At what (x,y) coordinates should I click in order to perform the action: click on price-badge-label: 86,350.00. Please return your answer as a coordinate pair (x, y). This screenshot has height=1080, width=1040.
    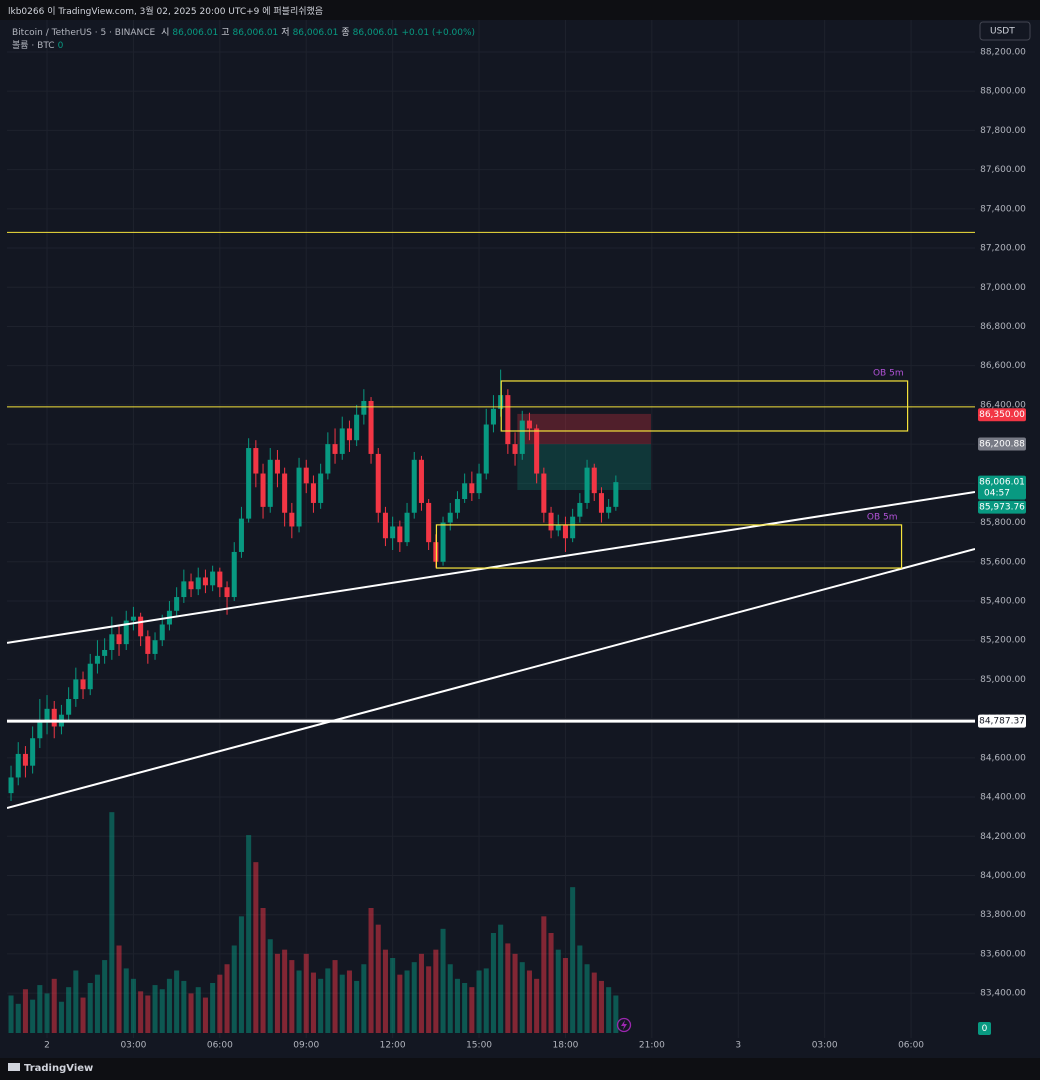
    Looking at the image, I should click on (1002, 415).